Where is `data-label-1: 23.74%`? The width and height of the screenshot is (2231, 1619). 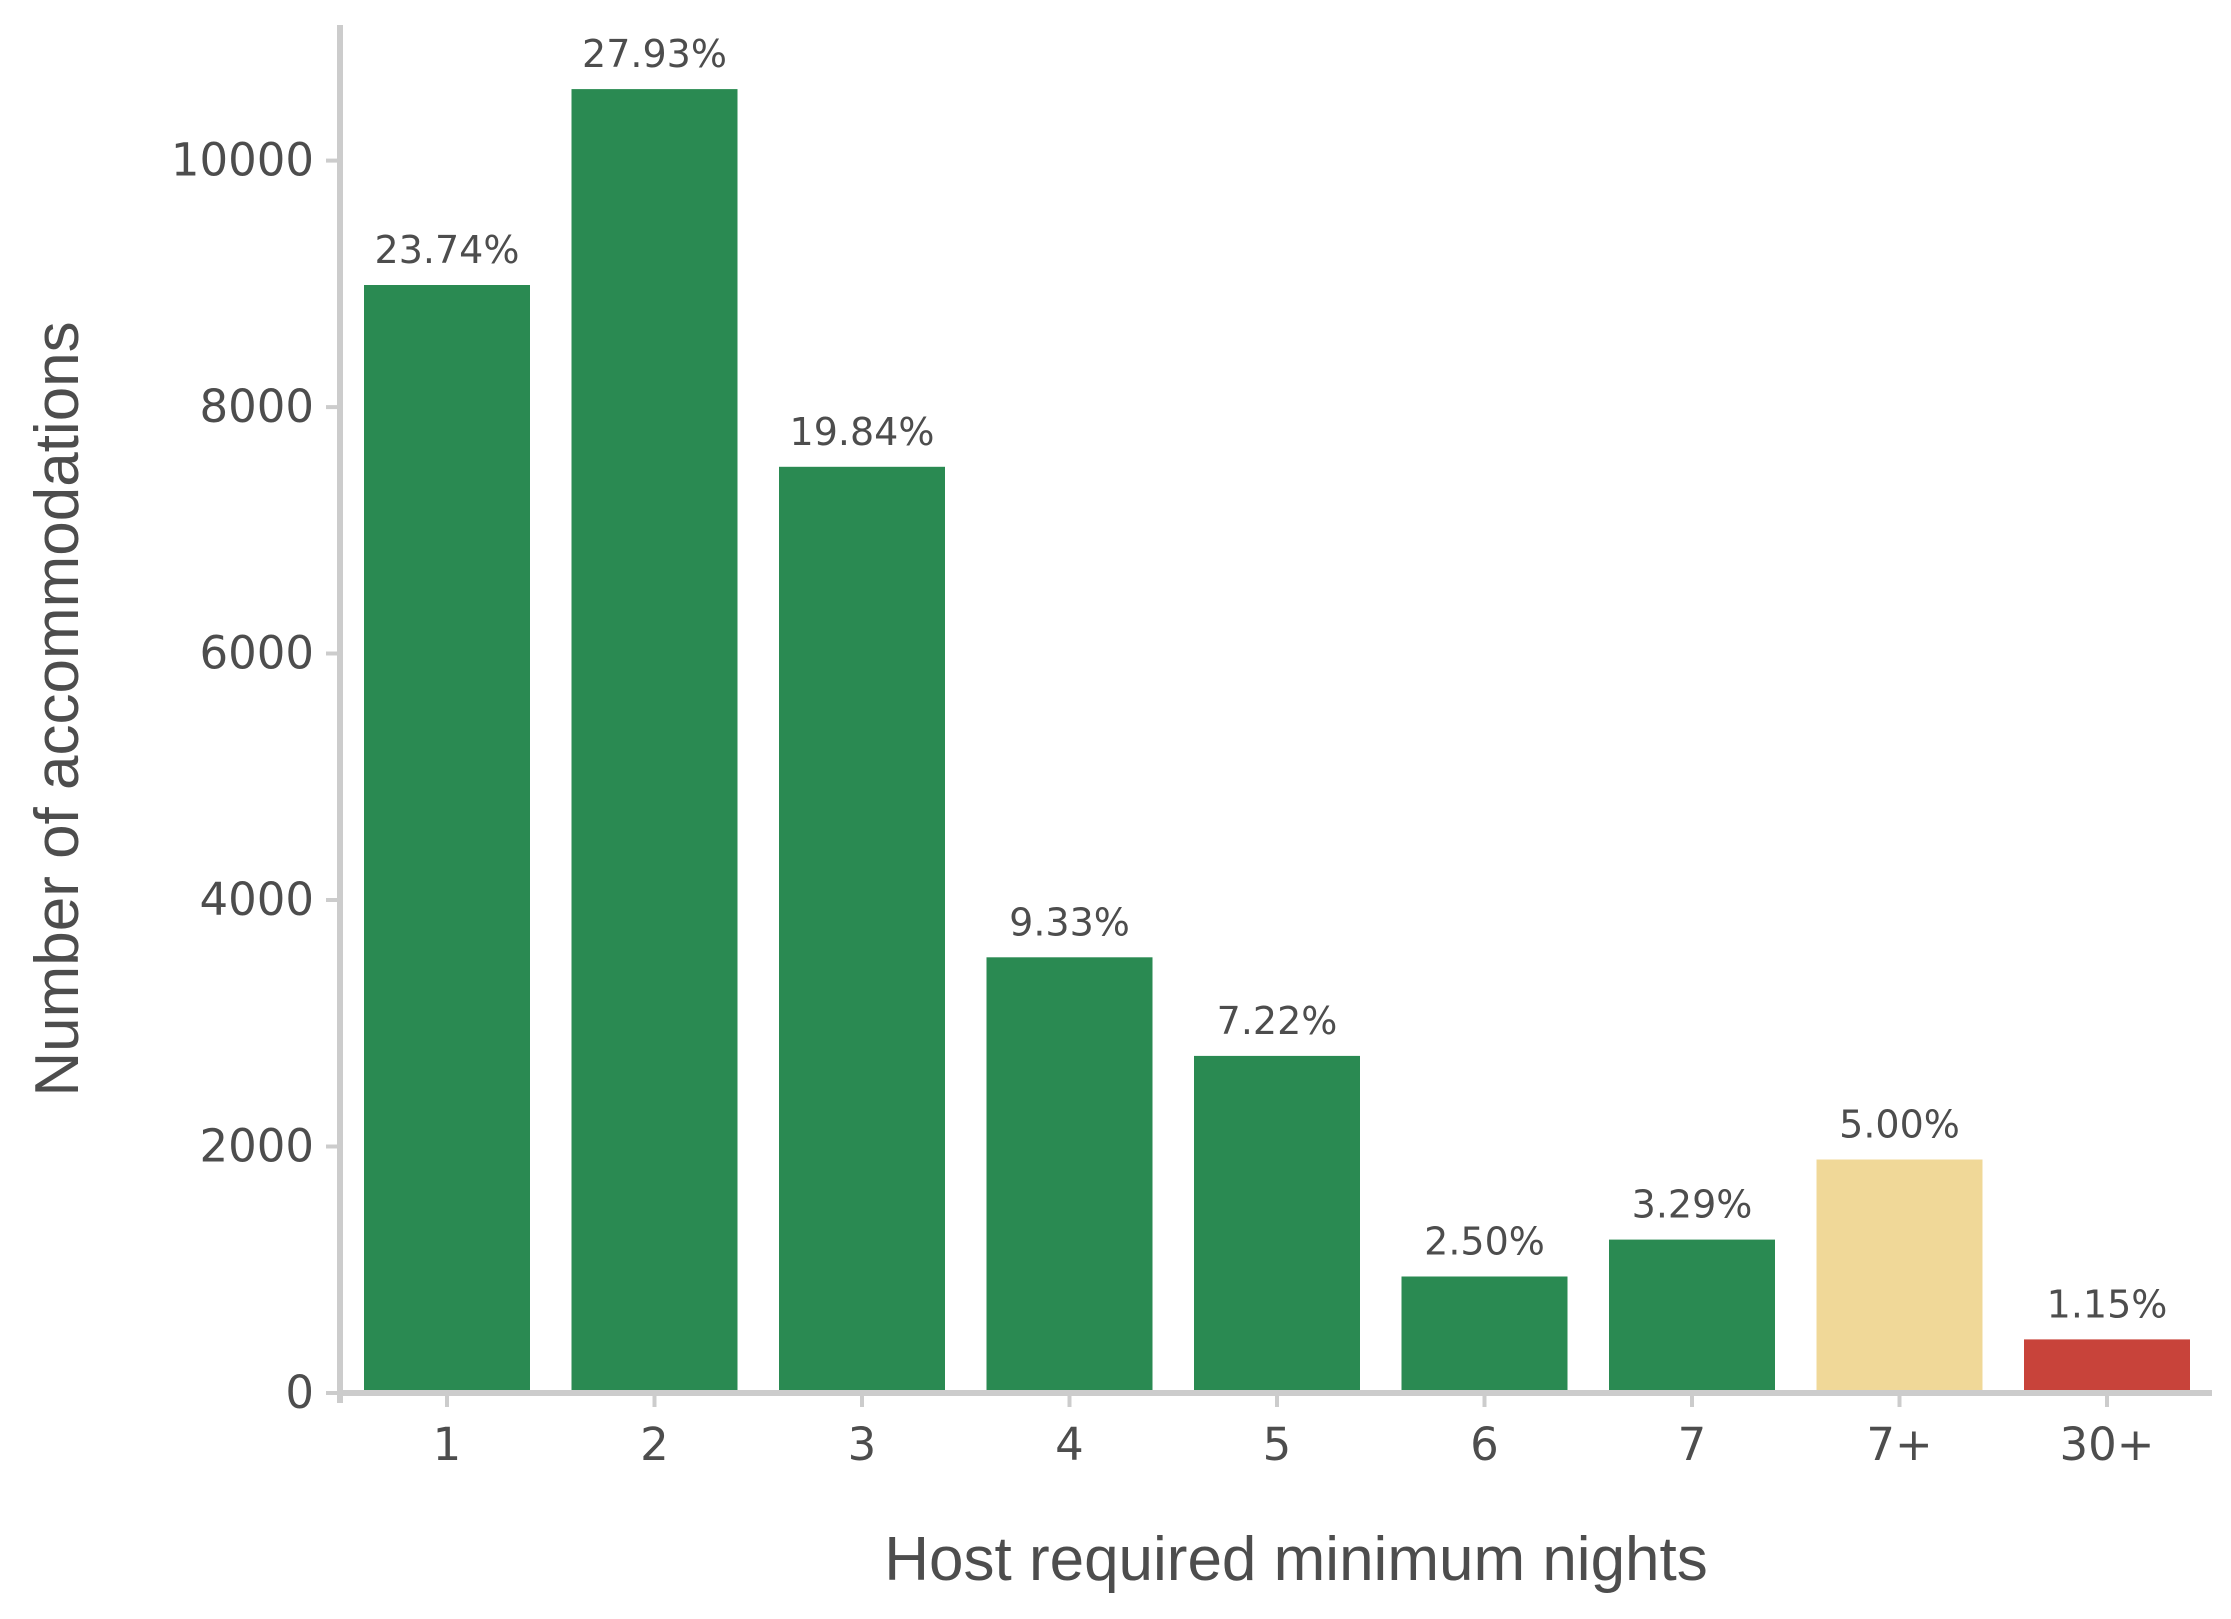
data-label-1: 23.74% is located at coordinates (447, 250).